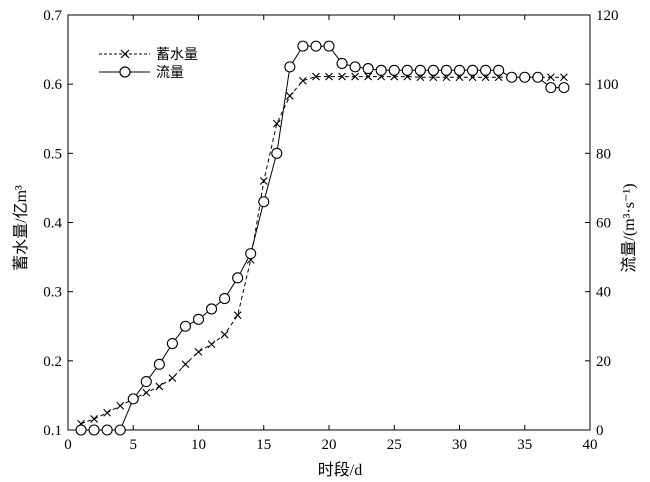 The image size is (650, 482). What do you see at coordinates (141, 73) in the screenshot?
I see `legend-item-flow: 流量` at bounding box center [141, 73].